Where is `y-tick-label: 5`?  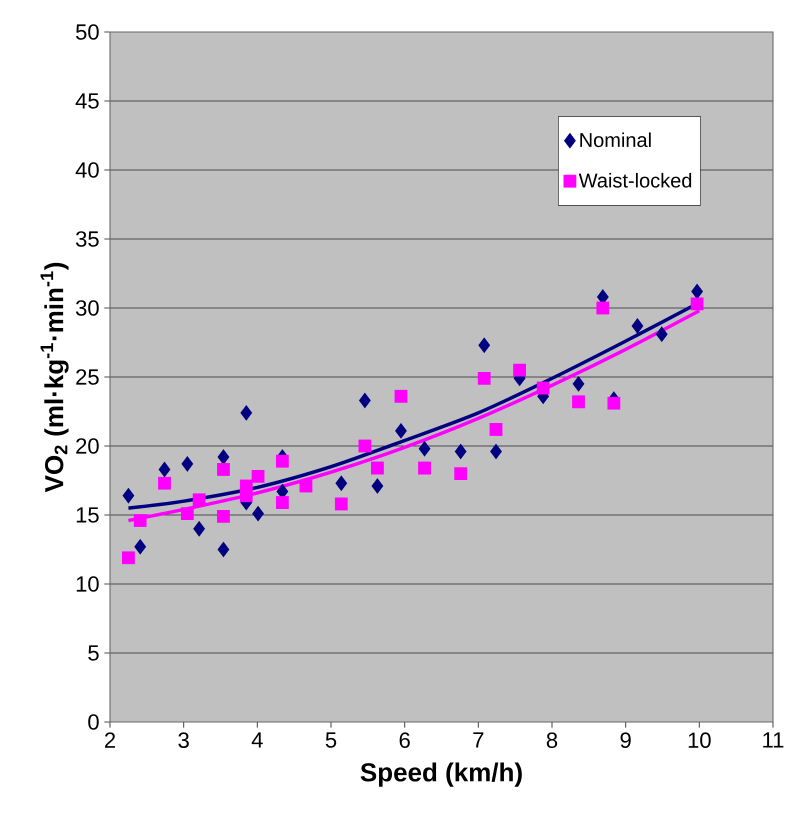
y-tick-label: 5 is located at coordinates (93, 653).